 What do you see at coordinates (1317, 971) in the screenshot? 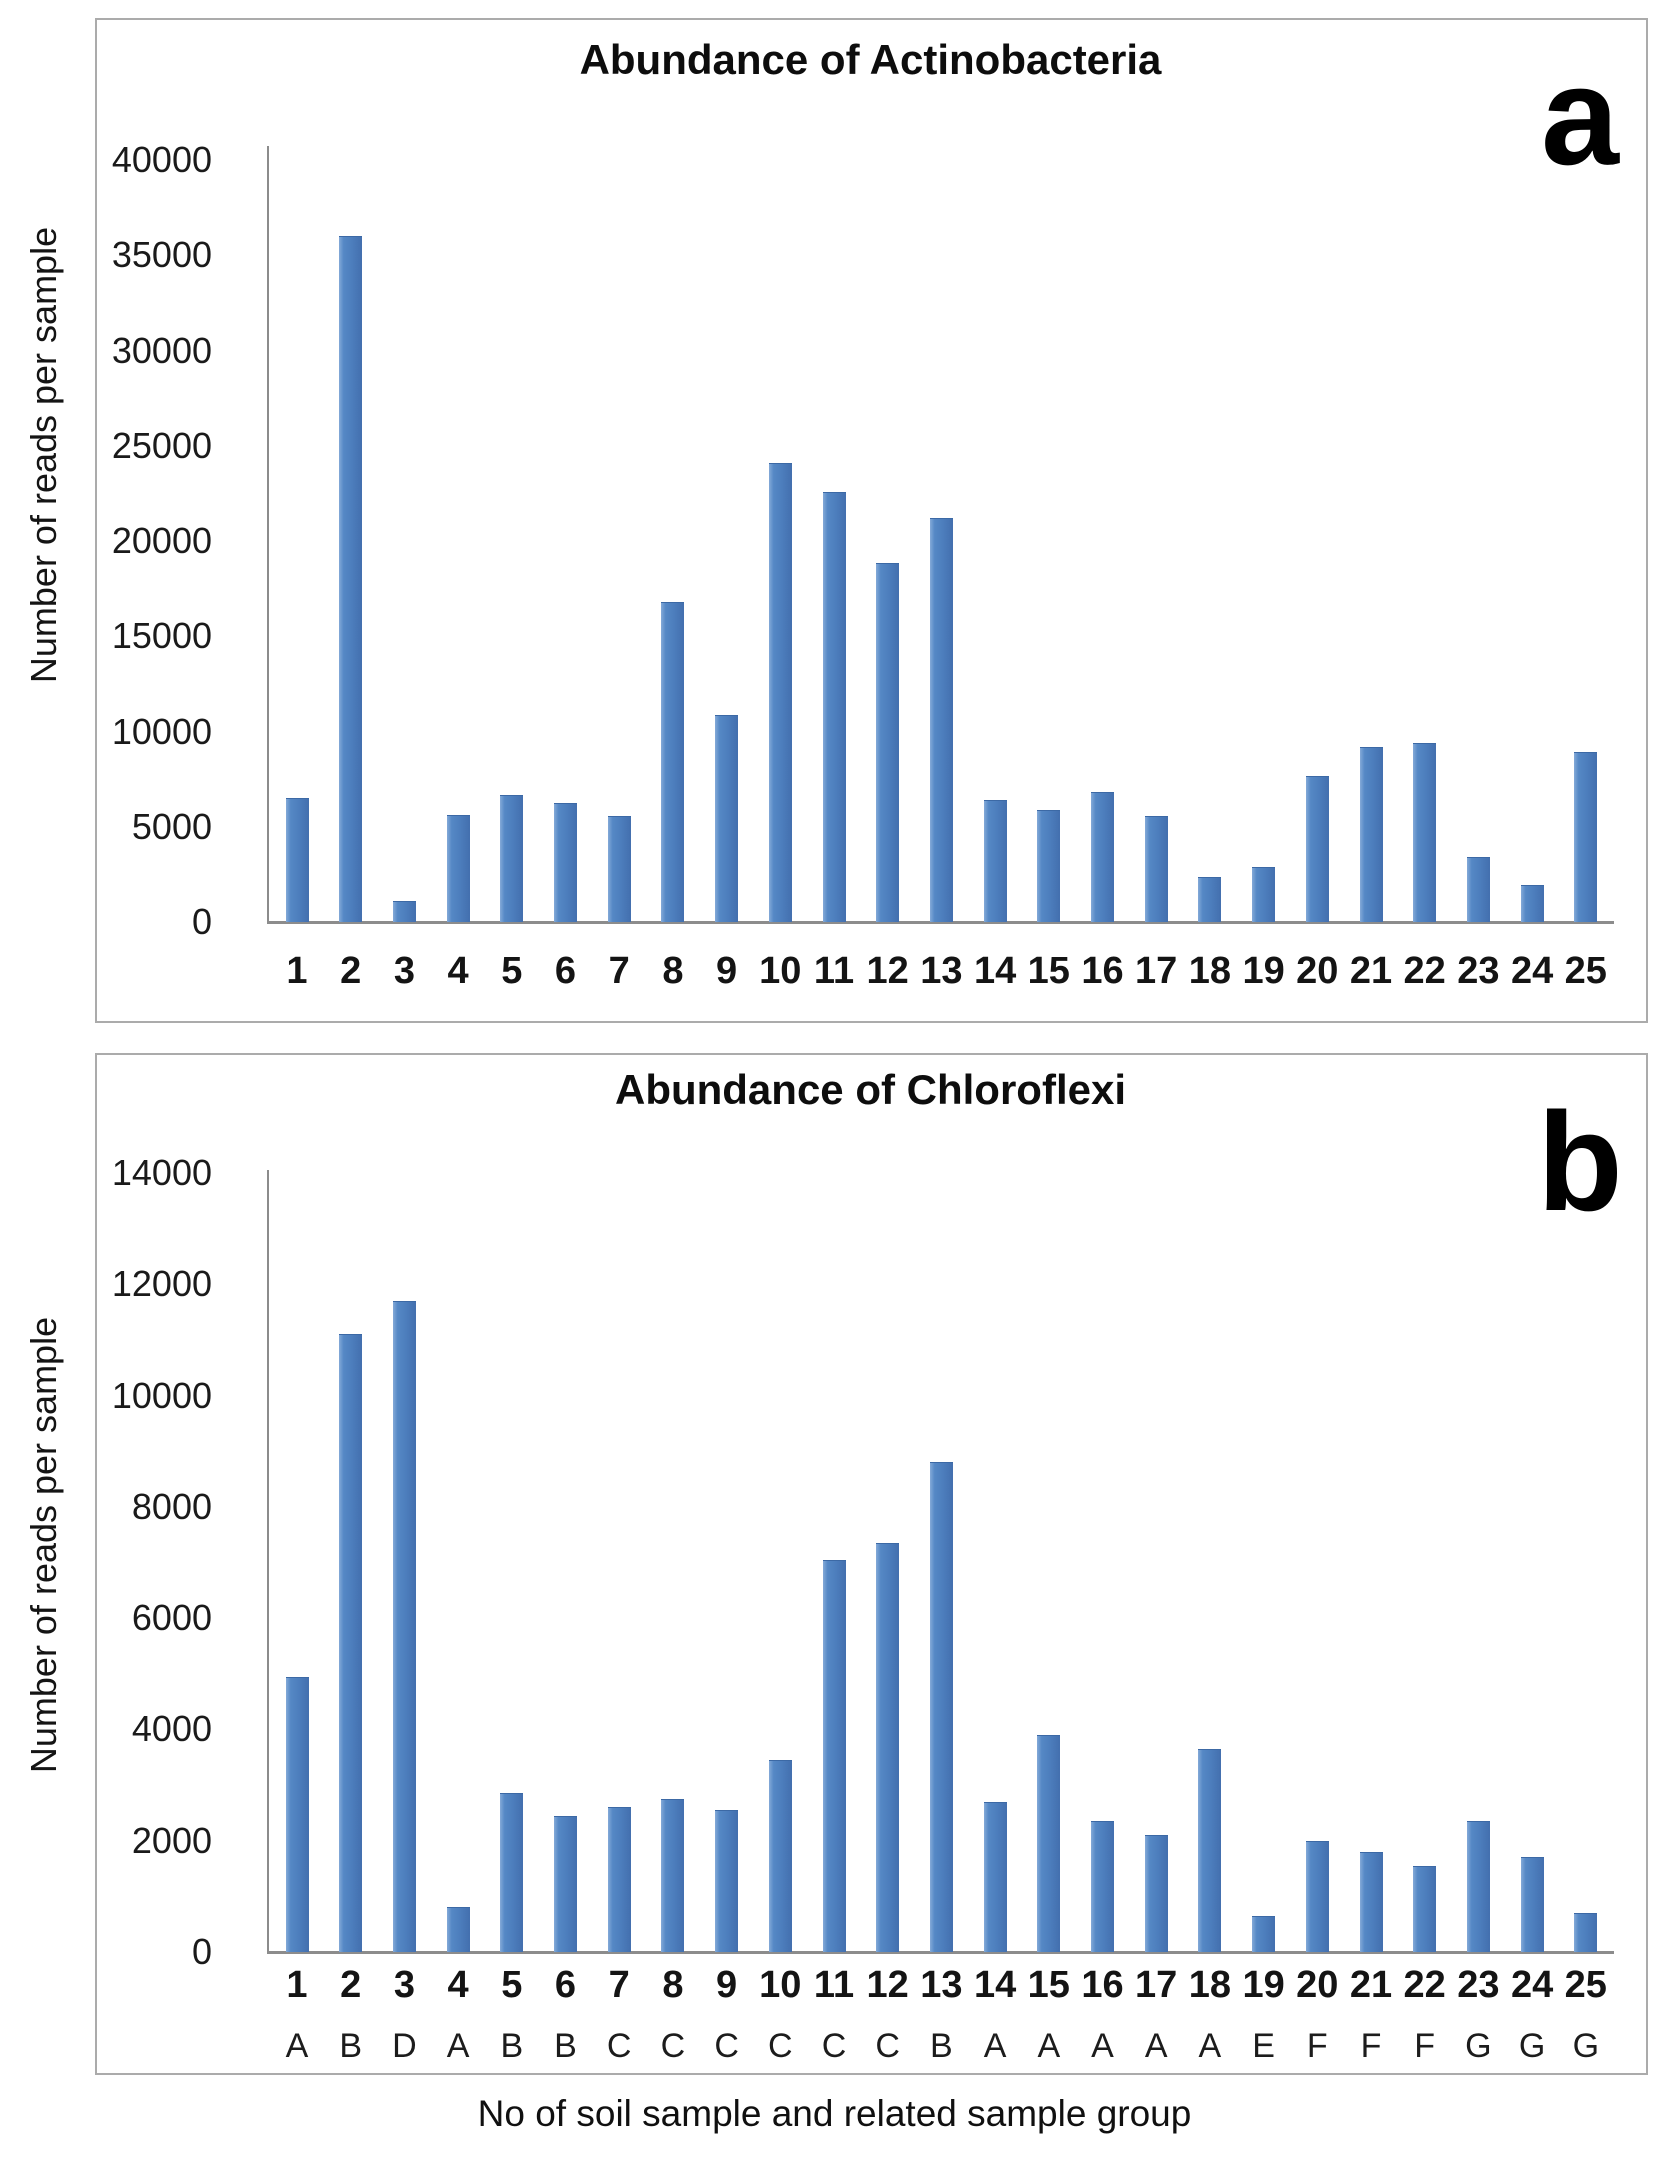
I see `x-tick-label: 20` at bounding box center [1317, 971].